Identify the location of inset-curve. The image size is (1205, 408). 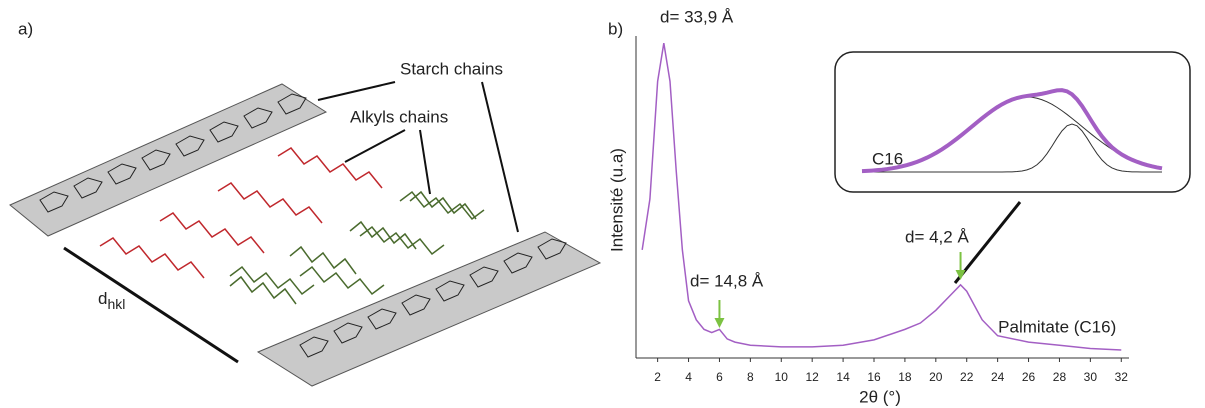
(1012, 131).